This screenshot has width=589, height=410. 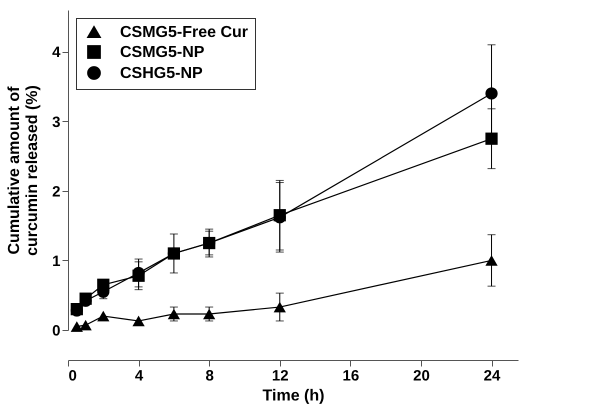 What do you see at coordinates (162, 73) in the screenshot?
I see `legend-label: CSHG5-NP` at bounding box center [162, 73].